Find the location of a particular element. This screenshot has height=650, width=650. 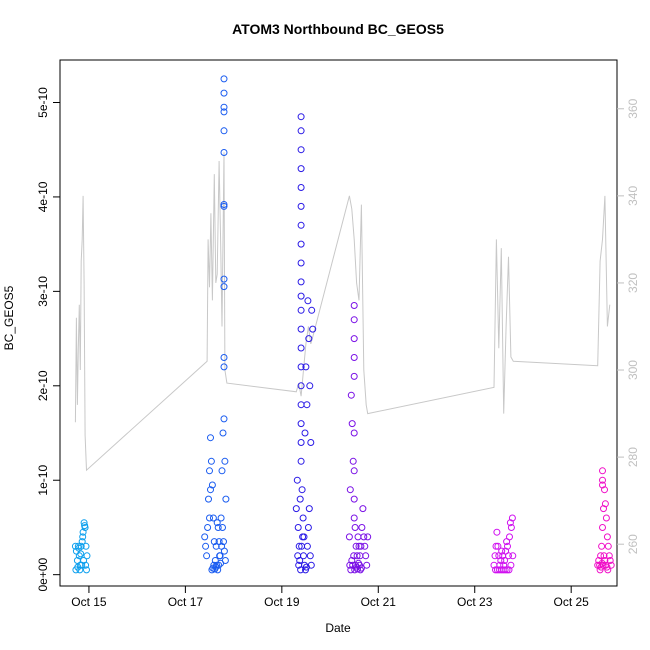

x-tick-label: Oct 19 is located at coordinates (282, 602).